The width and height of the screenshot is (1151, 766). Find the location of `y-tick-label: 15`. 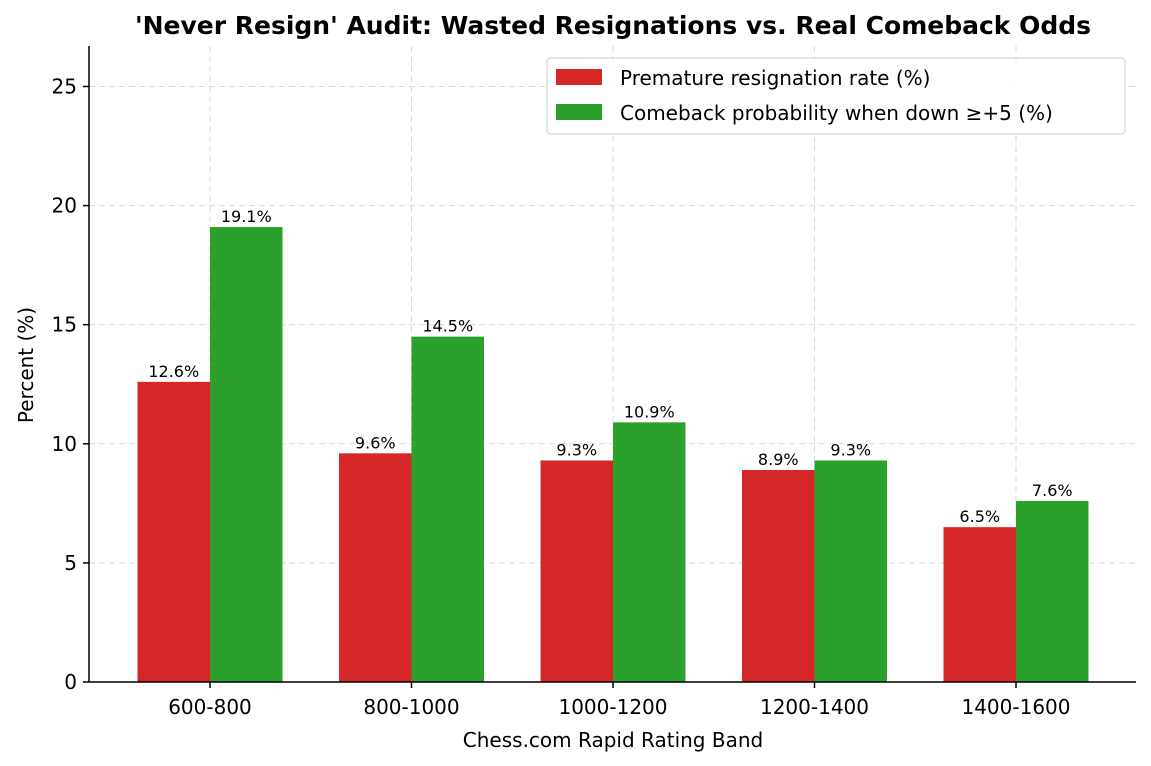

y-tick-label: 15 is located at coordinates (64, 325).